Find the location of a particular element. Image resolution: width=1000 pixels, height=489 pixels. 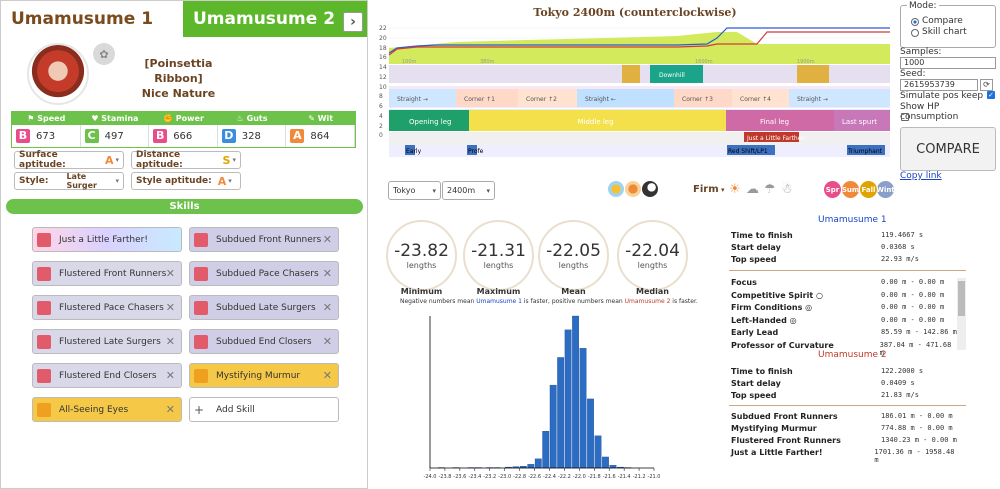

skill-item: Flustered End Closers ✕ is located at coordinates (107, 375).